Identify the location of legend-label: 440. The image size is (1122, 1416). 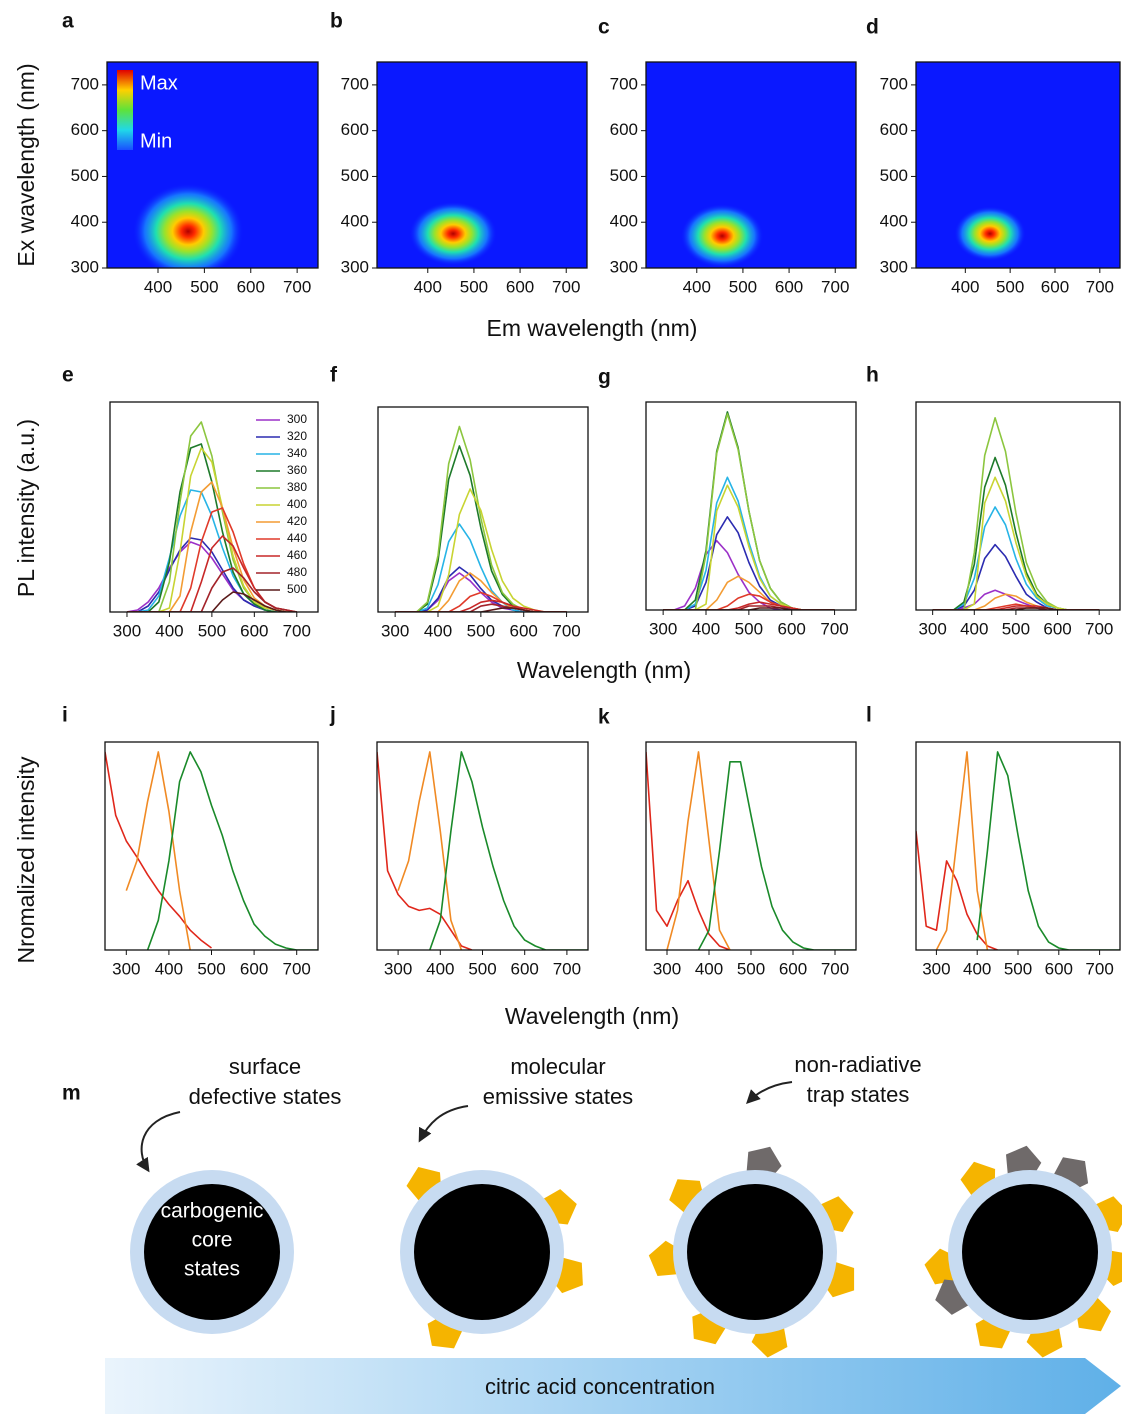
(297, 538).